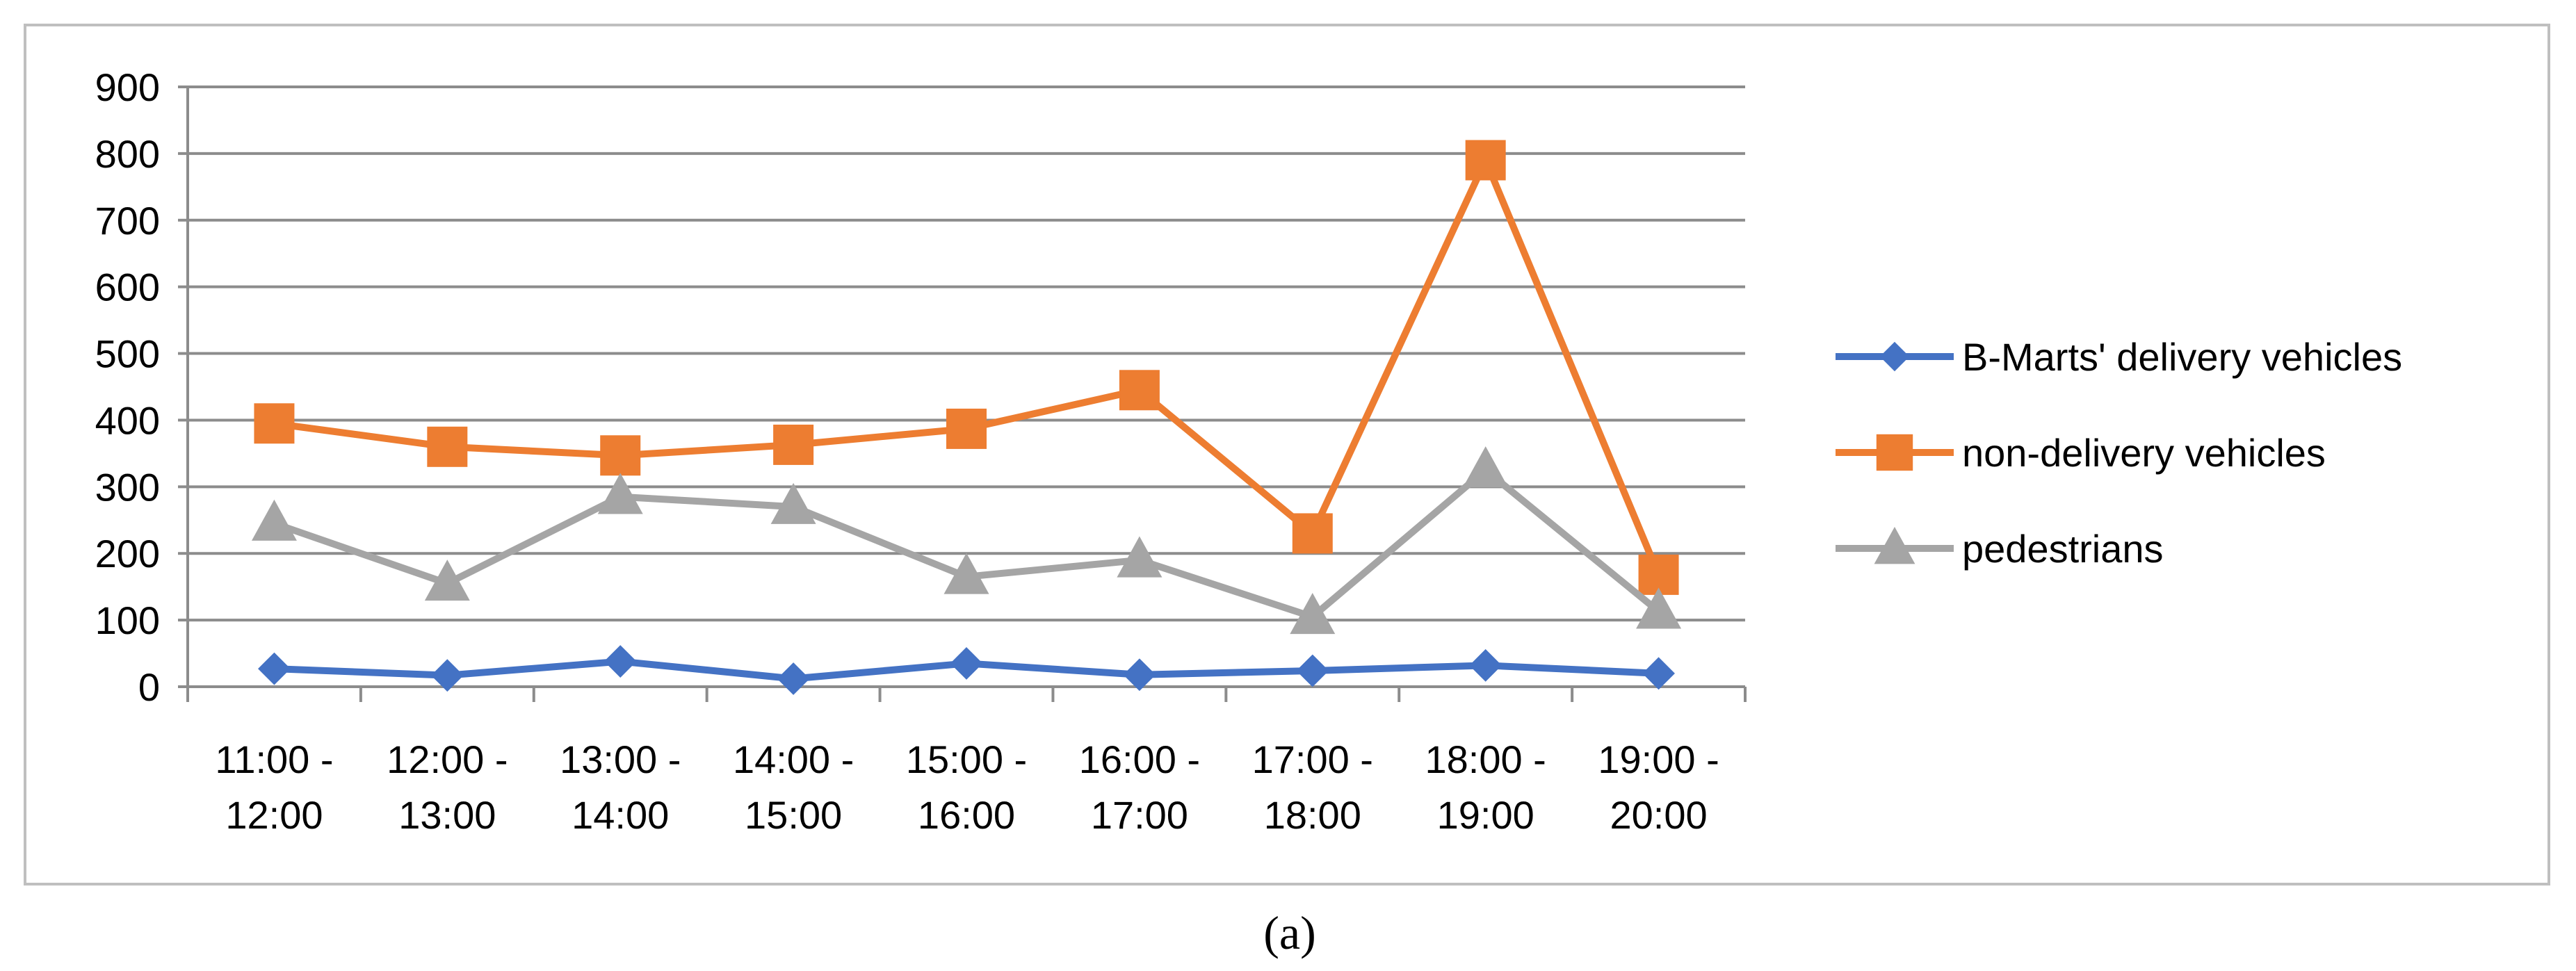 The height and width of the screenshot is (971, 2576). What do you see at coordinates (127, 154) in the screenshot?
I see `y-tick-label: 800` at bounding box center [127, 154].